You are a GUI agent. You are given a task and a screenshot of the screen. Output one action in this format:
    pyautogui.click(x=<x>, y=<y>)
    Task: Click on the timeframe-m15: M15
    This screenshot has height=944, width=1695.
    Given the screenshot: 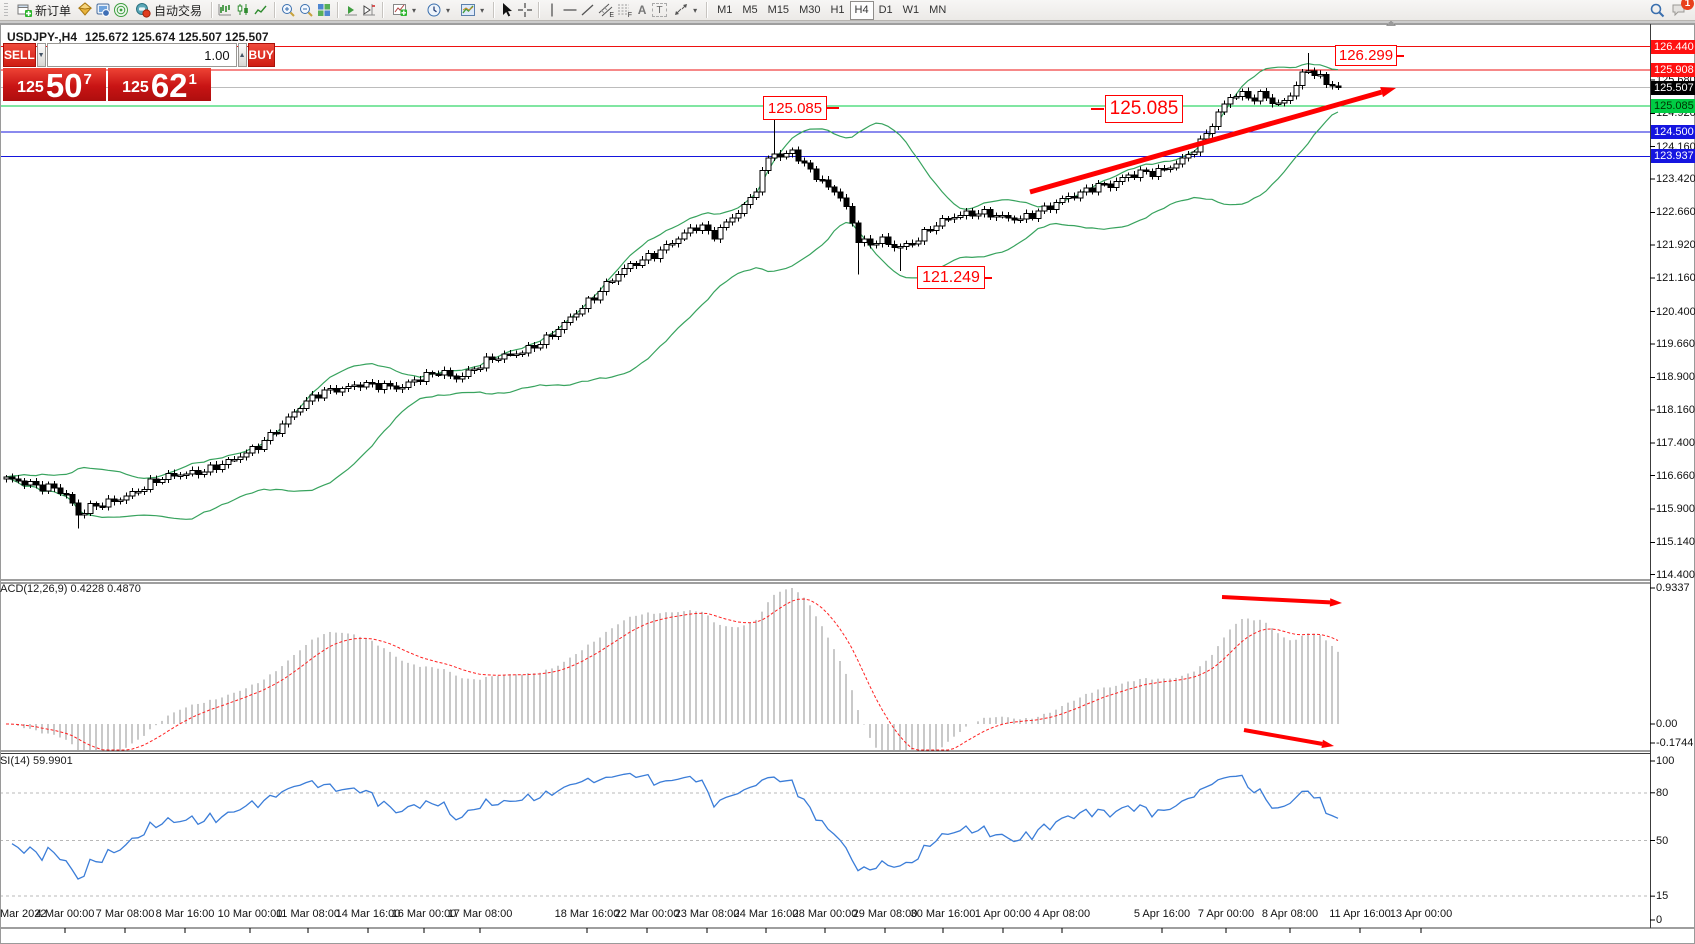 What is the action you would take?
    pyautogui.click(x=778, y=9)
    